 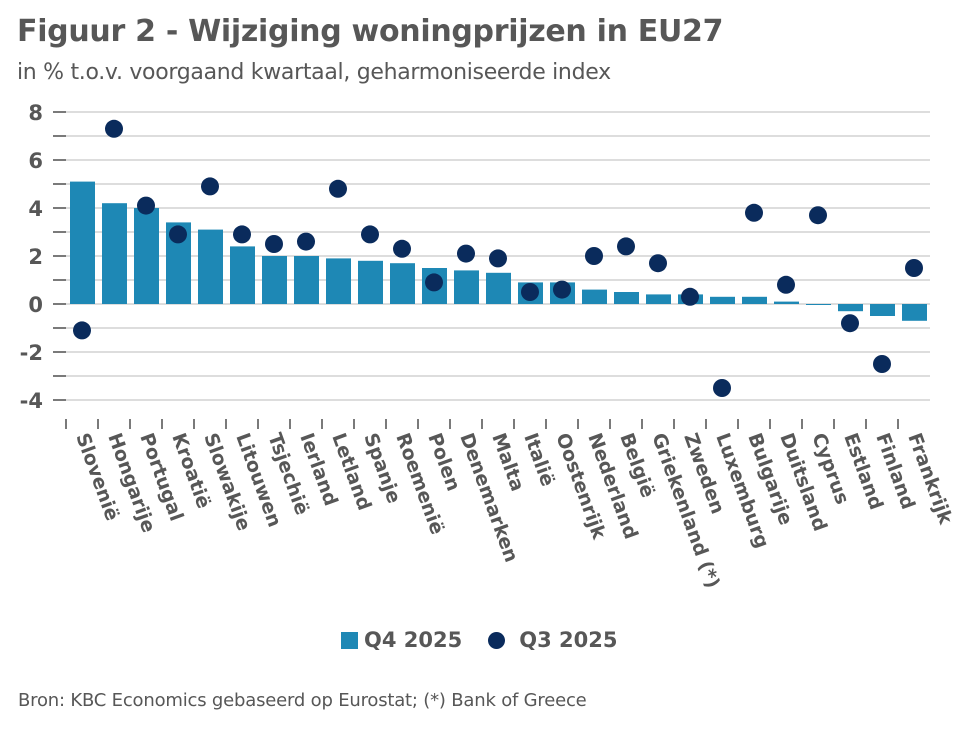 What do you see at coordinates (35, 161) in the screenshot?
I see `y-tick-label: 6` at bounding box center [35, 161].